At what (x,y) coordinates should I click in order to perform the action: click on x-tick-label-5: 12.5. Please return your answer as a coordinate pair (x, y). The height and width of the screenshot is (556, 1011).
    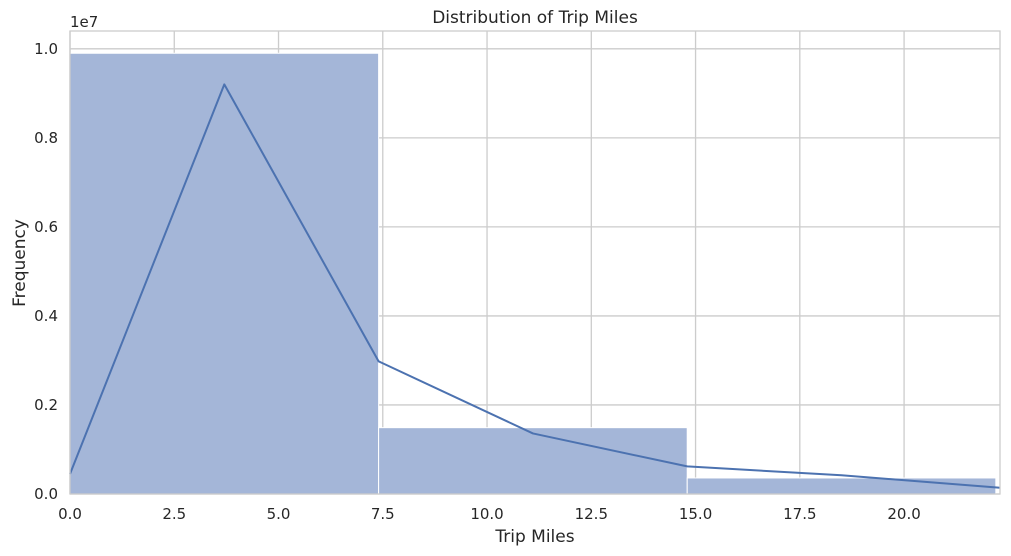
    Looking at the image, I should click on (591, 514).